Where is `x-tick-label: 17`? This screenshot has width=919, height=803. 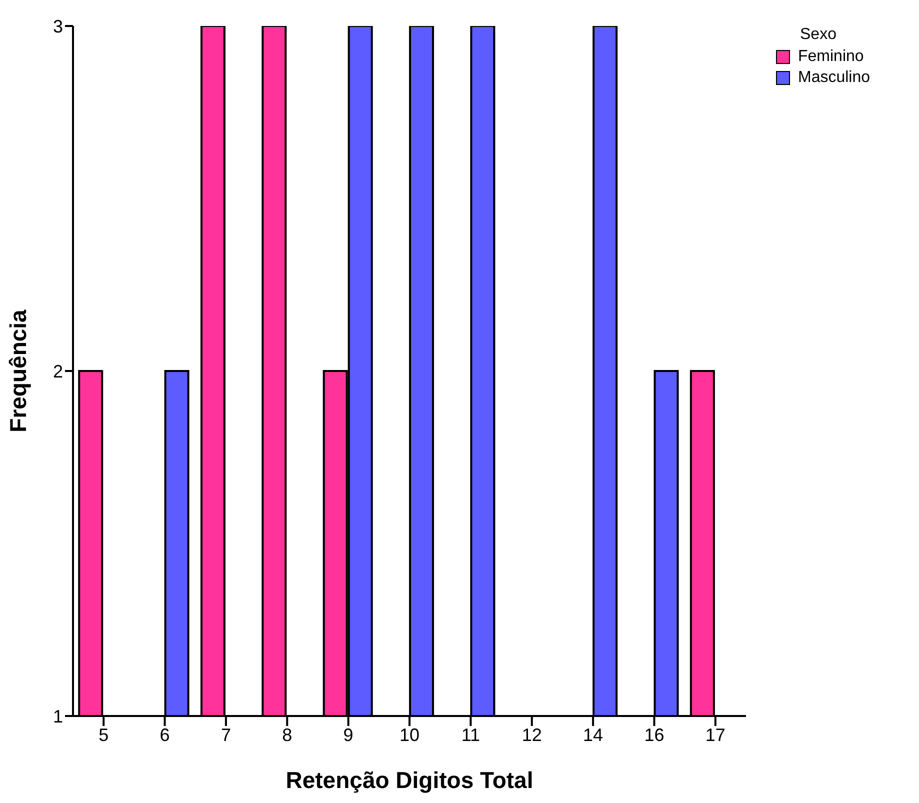 x-tick-label: 17 is located at coordinates (715, 734).